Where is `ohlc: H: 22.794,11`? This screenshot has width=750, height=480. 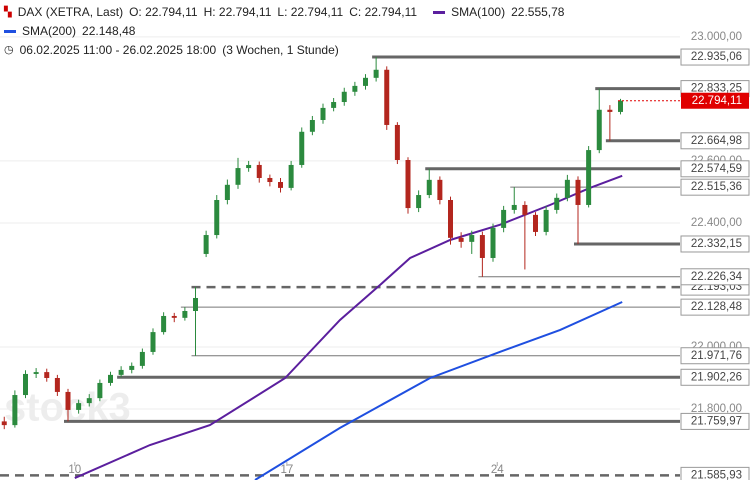 ohlc: H: 22.794,11 is located at coordinates (237, 12).